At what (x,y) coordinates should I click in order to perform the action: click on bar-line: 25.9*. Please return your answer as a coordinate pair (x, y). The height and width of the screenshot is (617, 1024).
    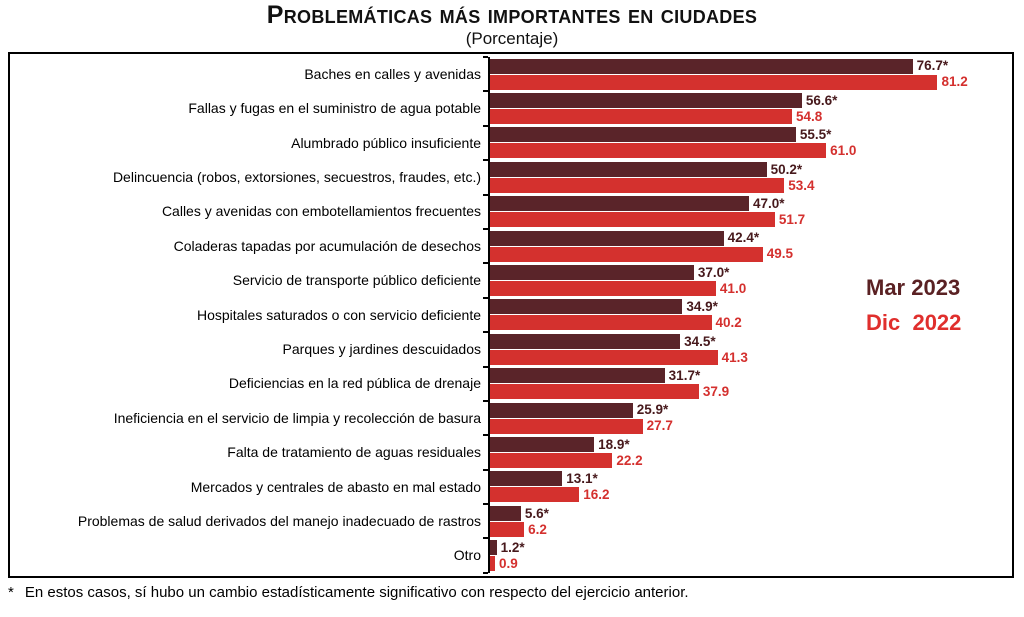
    Looking at the image, I should click on (749, 410).